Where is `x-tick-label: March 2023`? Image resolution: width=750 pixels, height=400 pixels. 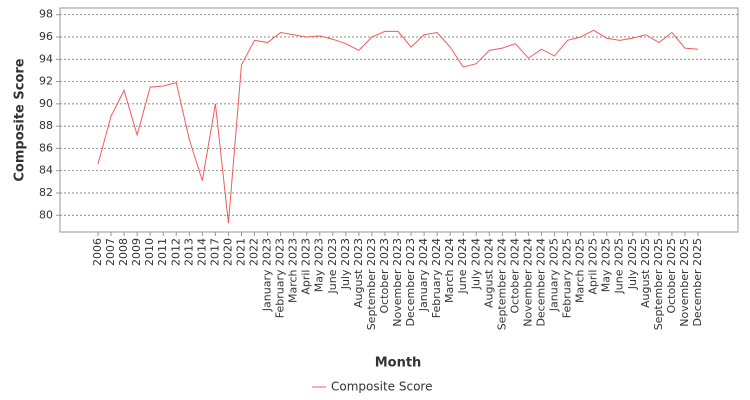
x-tick-label: March 2023 is located at coordinates (293, 270).